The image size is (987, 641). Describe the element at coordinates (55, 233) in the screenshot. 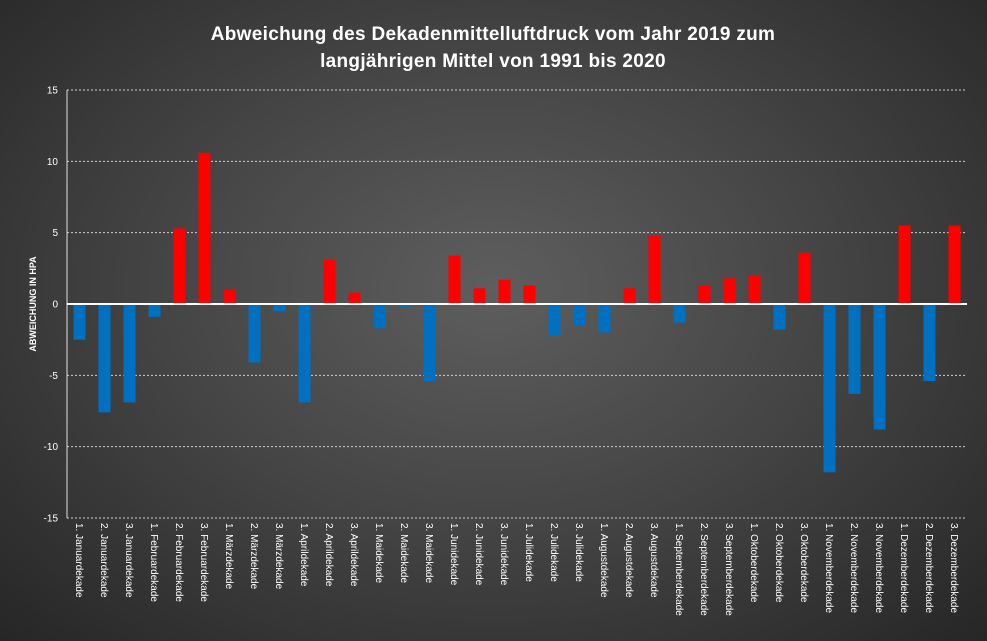

I see `y-tick-label: 5` at that location.